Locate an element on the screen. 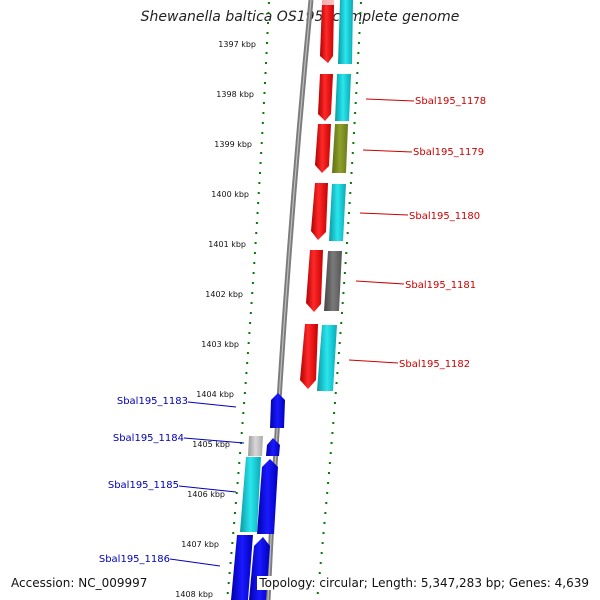 The height and width of the screenshot is (600, 600). gene-label: Sbal195_1185 is located at coordinates (143, 485).